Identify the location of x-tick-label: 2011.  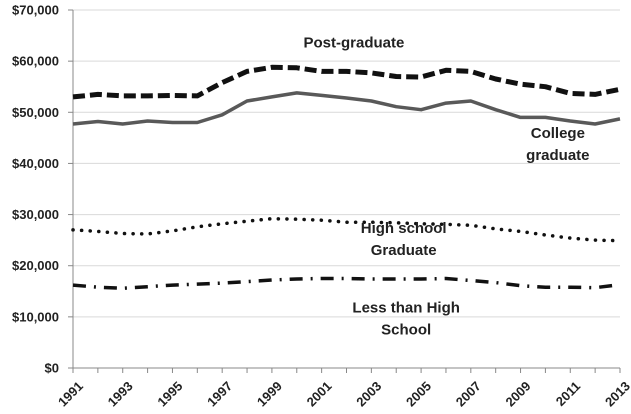
(568, 393).